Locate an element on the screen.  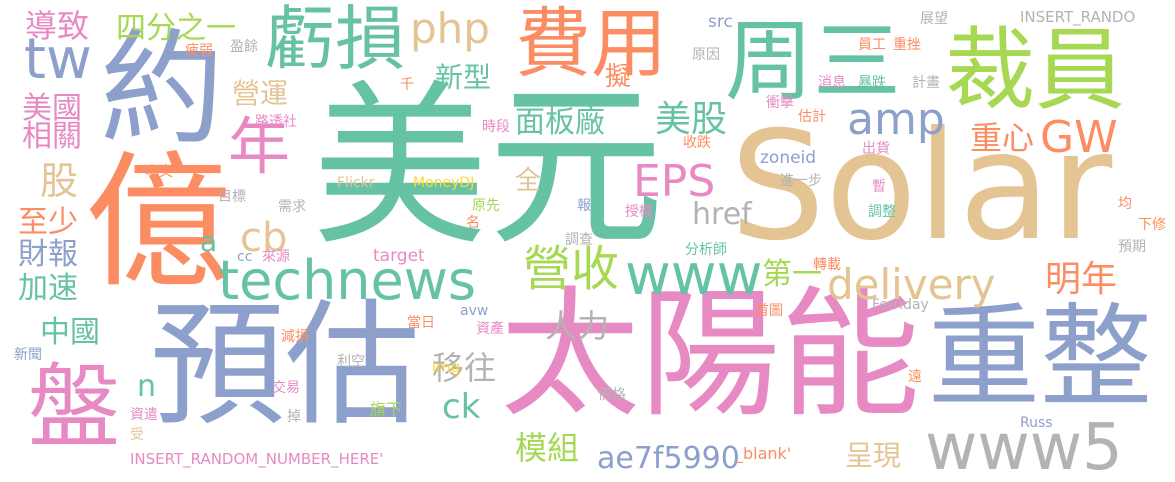
word-thousand: 千 is located at coordinates (407, 85).